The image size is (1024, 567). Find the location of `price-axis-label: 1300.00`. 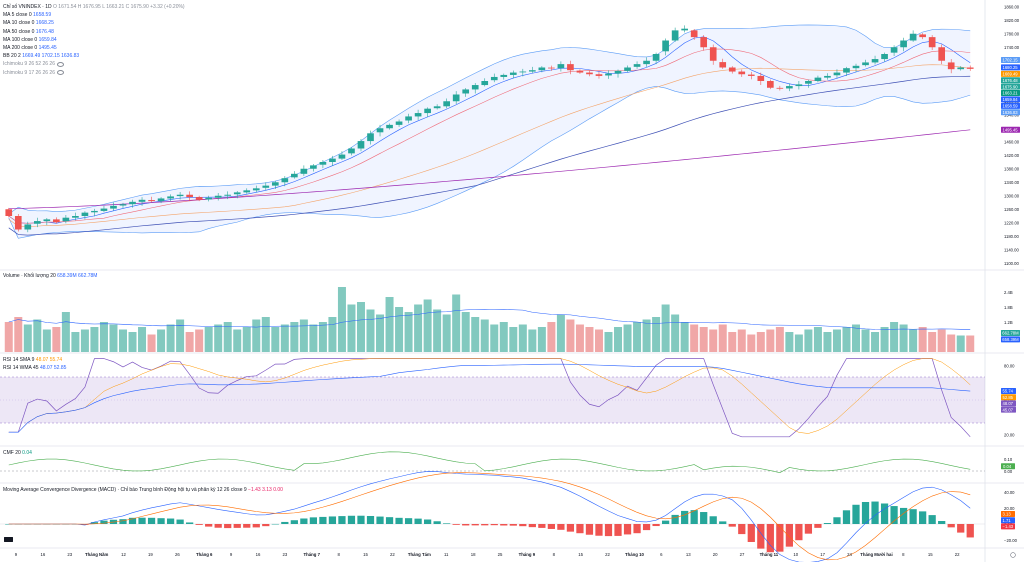

price-axis-label: 1300.00 is located at coordinates (1012, 196).